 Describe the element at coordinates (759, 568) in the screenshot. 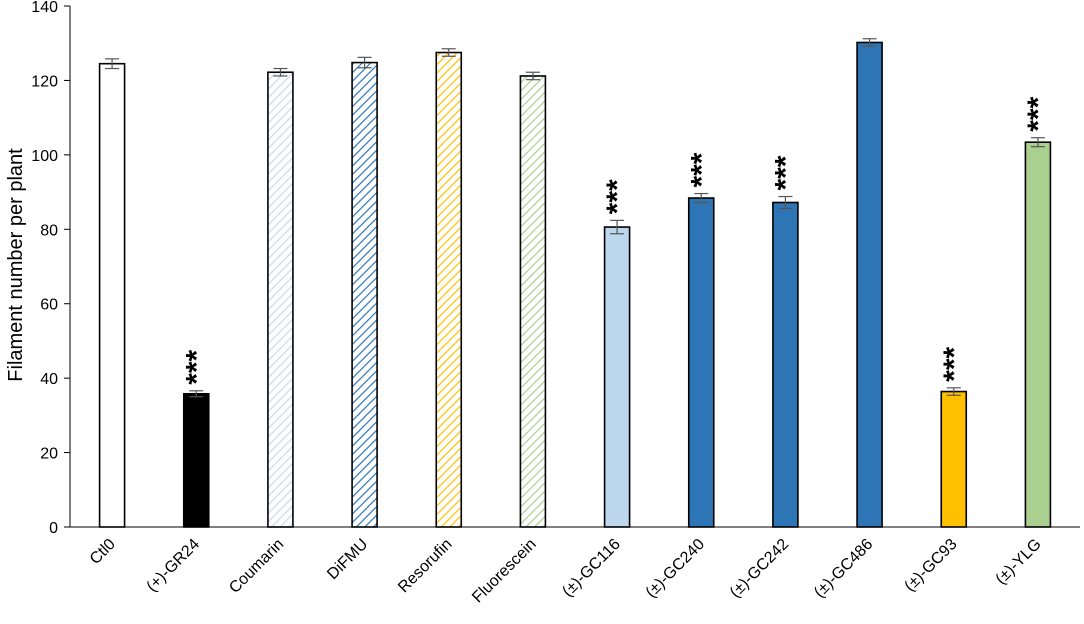

I see `x-category-label: (±)-GC242` at that location.